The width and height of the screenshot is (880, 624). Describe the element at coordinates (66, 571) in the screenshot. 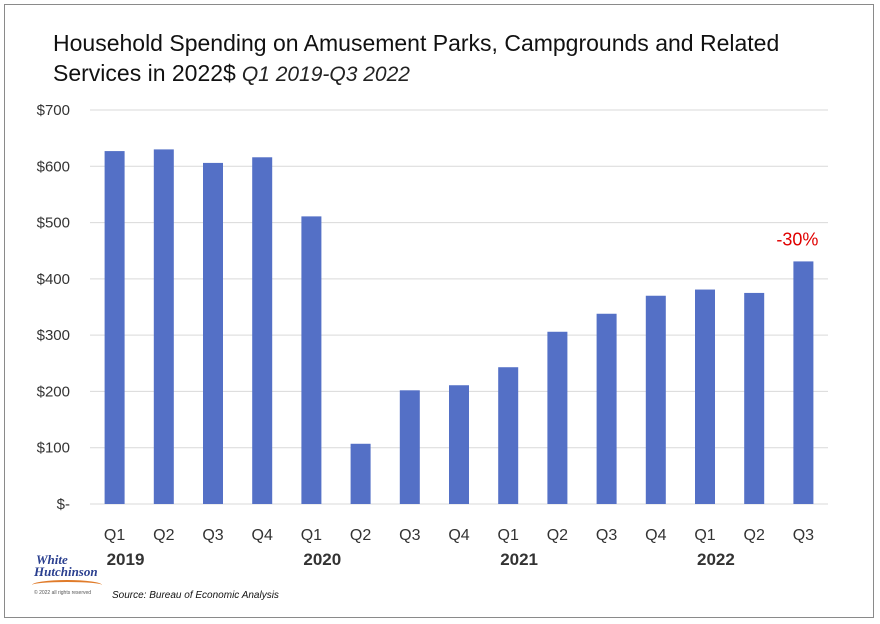

I see `logo-line2: Hutchinson` at that location.